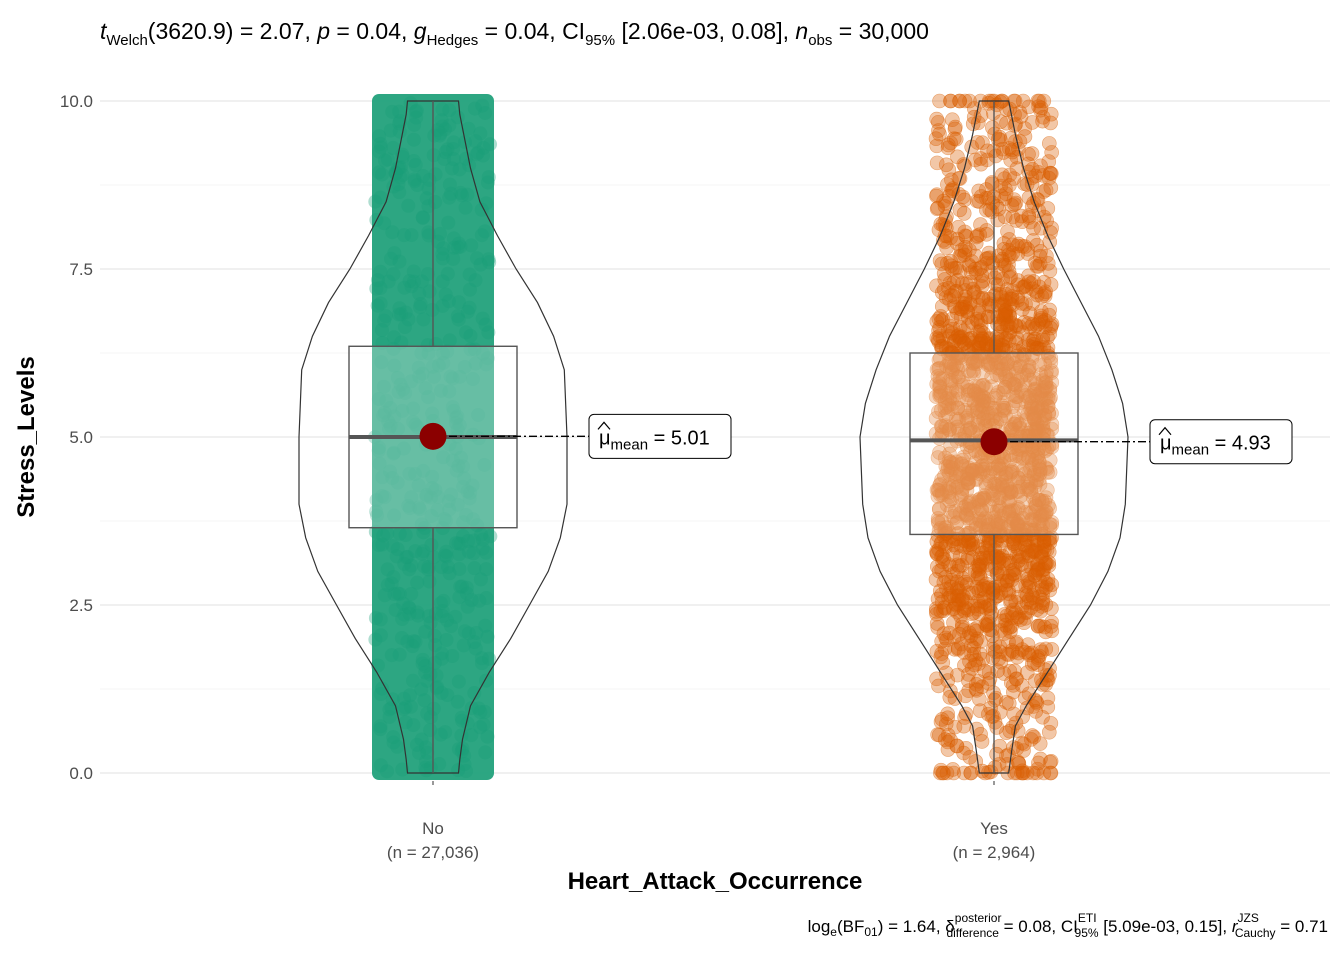  I want to click on y-axis-label: Stress_Levels, so click(26, 436).